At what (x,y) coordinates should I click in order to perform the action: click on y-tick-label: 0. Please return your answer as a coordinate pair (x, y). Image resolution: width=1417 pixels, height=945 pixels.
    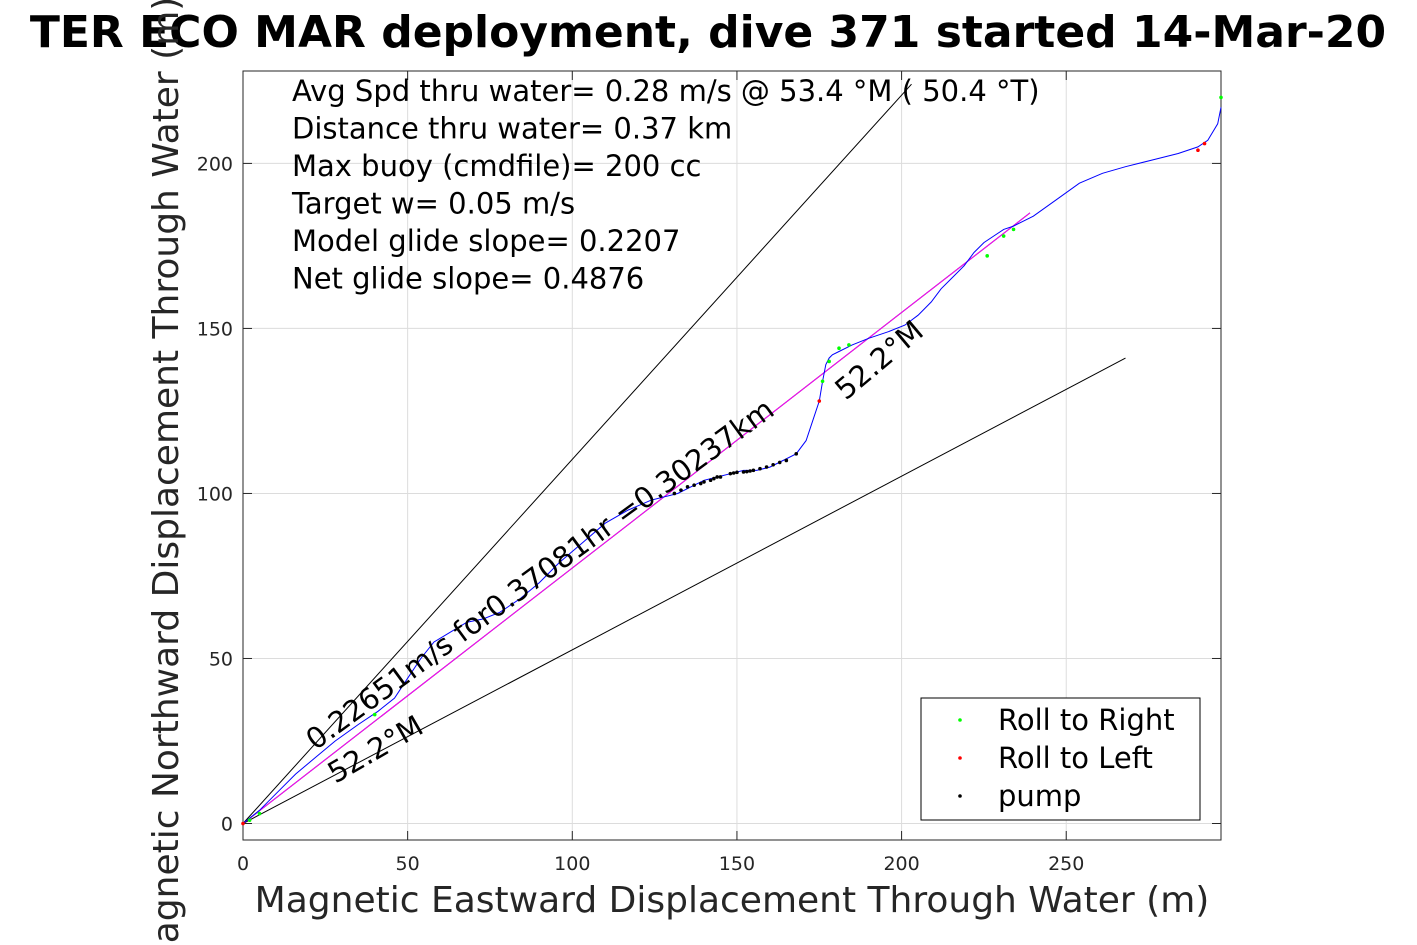
    Looking at the image, I should click on (227, 824).